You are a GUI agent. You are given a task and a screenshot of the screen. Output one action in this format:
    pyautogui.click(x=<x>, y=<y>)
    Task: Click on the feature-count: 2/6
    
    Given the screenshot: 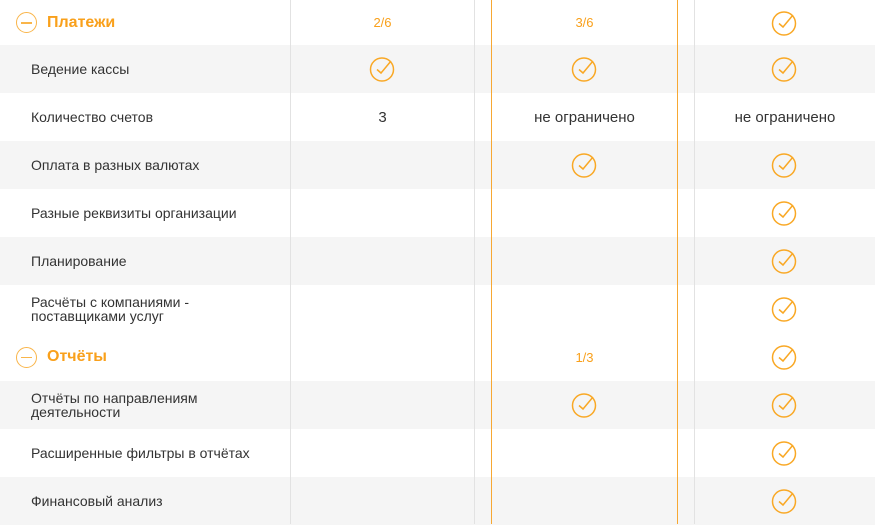 What is the action you would take?
    pyautogui.click(x=382, y=22)
    